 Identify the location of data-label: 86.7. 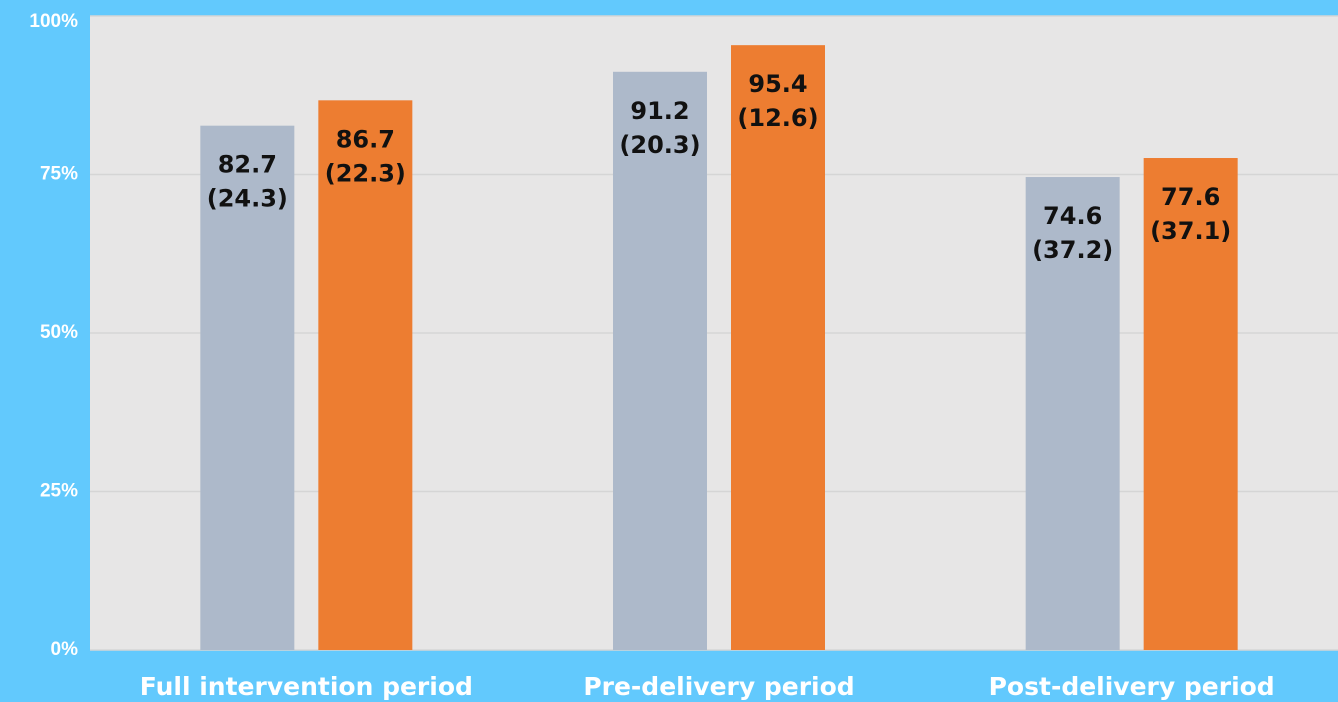
(365, 139).